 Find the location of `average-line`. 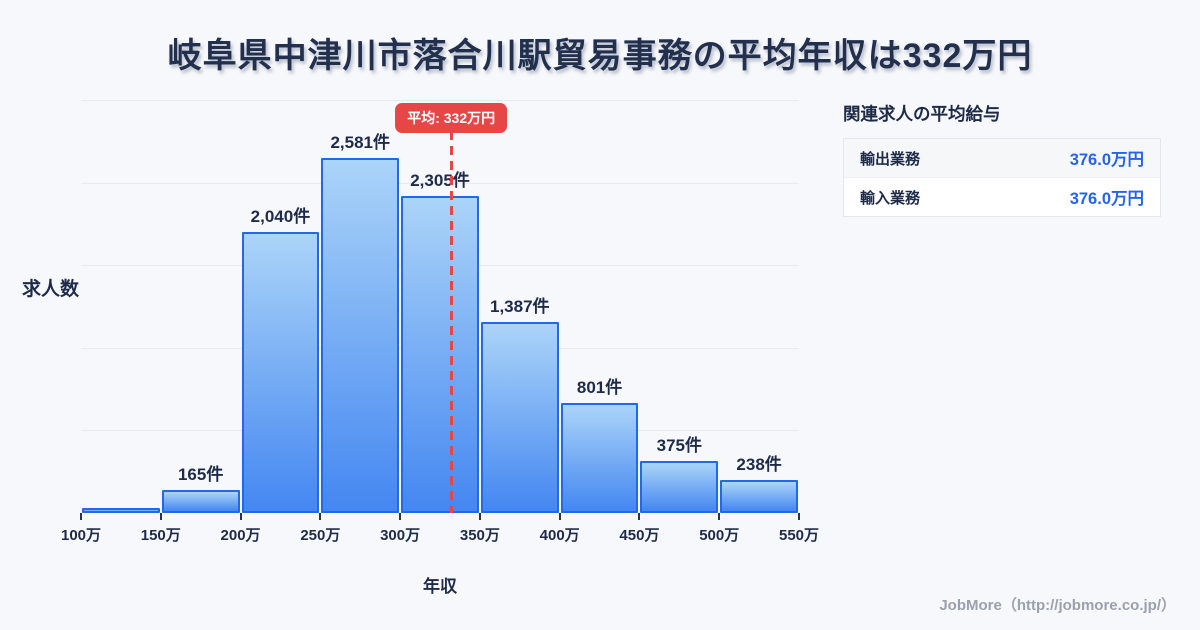

average-line is located at coordinates (451, 322).